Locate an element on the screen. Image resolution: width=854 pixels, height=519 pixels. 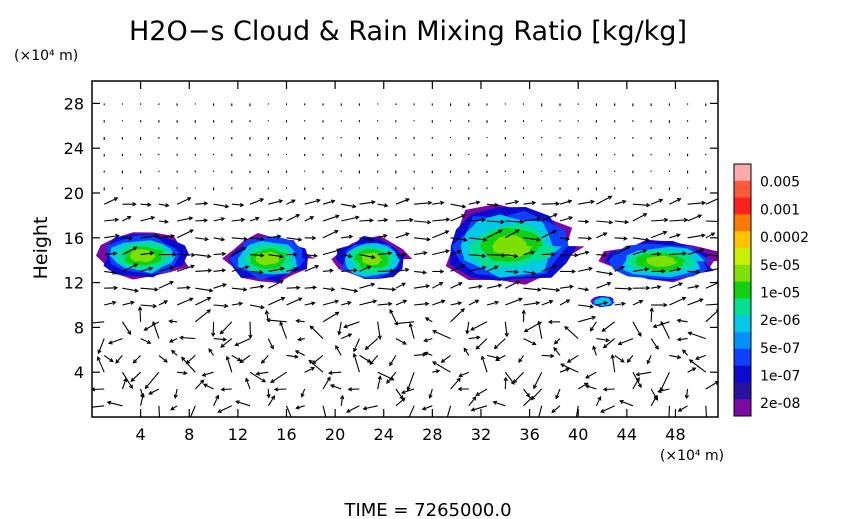
x-tick-label: 8 is located at coordinates (189, 434).